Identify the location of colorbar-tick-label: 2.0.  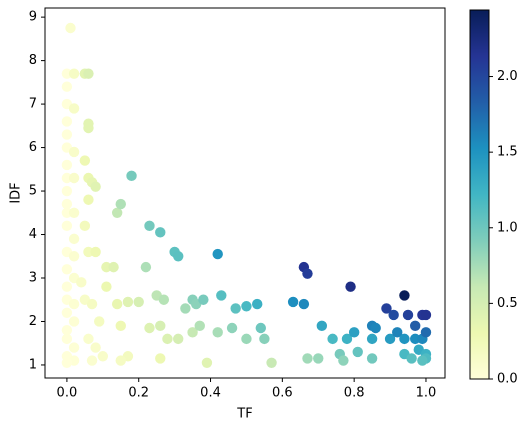
(507, 76).